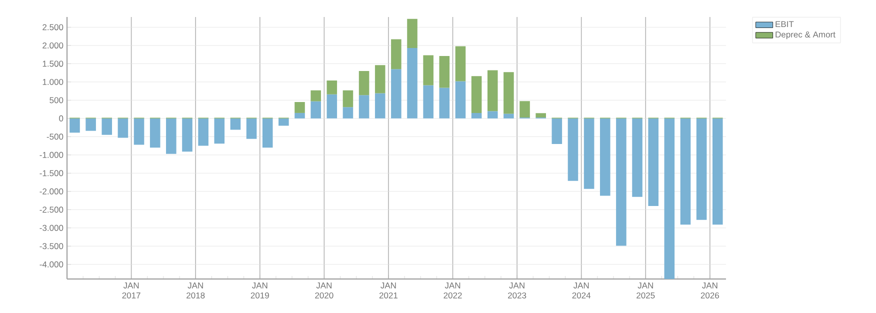  What do you see at coordinates (645, 290) in the screenshot?
I see `x-tick-label: JAN 2025` at bounding box center [645, 290].